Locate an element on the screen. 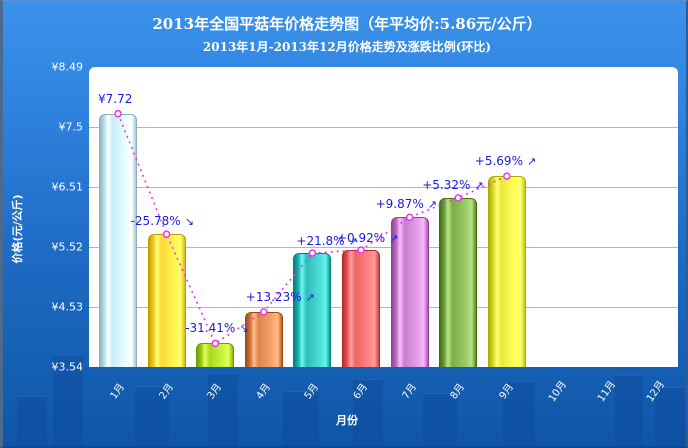  change-label: ¥7.72 is located at coordinates (115, 99).